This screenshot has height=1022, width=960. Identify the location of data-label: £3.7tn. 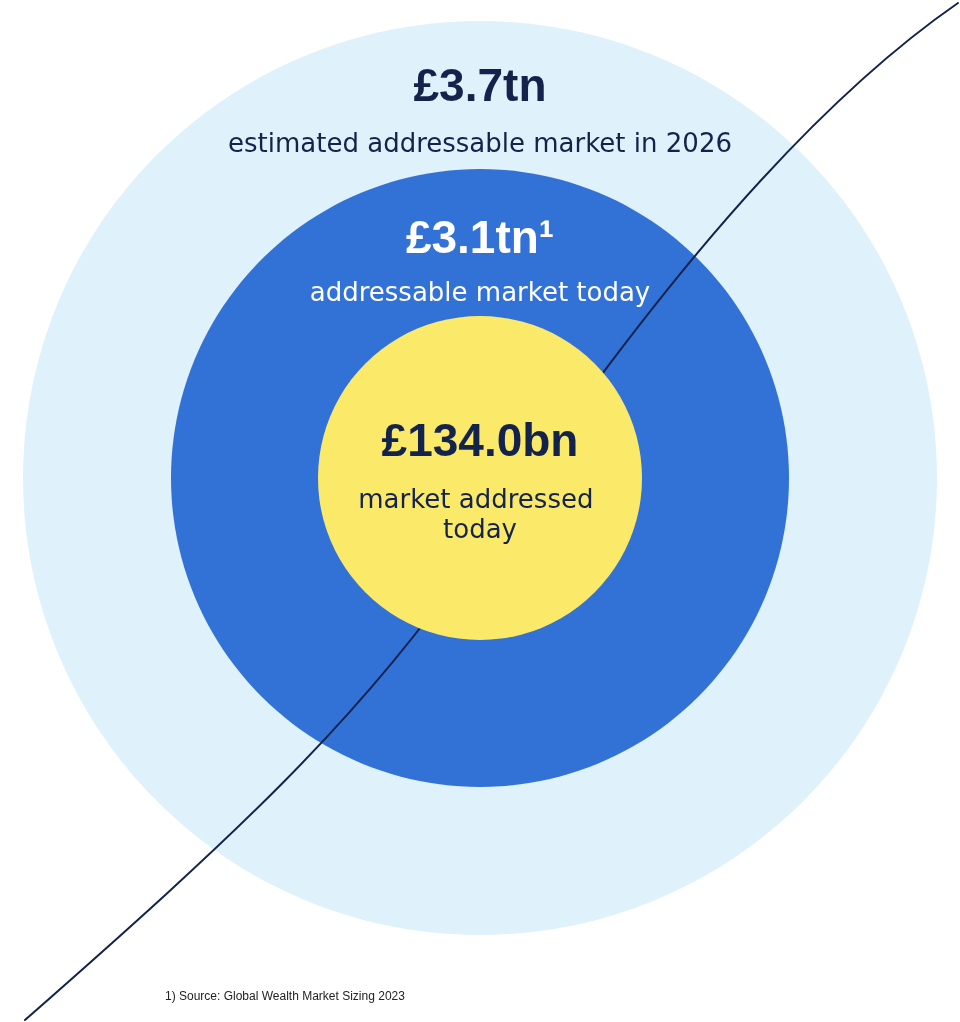
(480, 85).